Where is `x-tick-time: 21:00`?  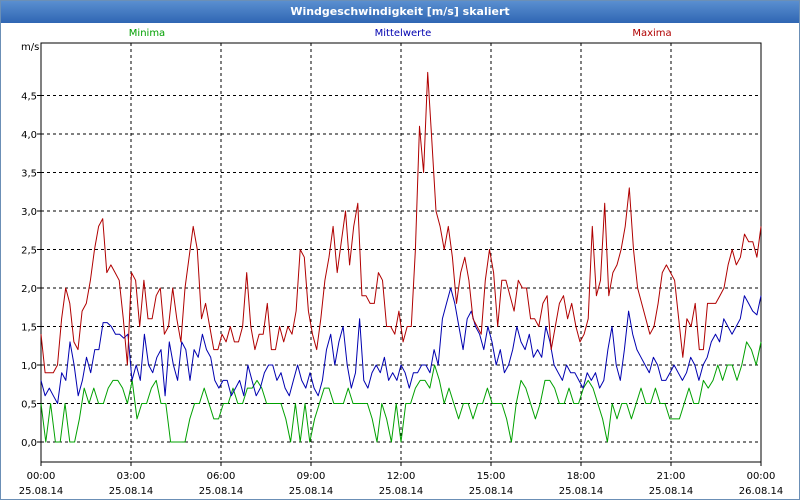
x-tick-time: 21:00 is located at coordinates (671, 476).